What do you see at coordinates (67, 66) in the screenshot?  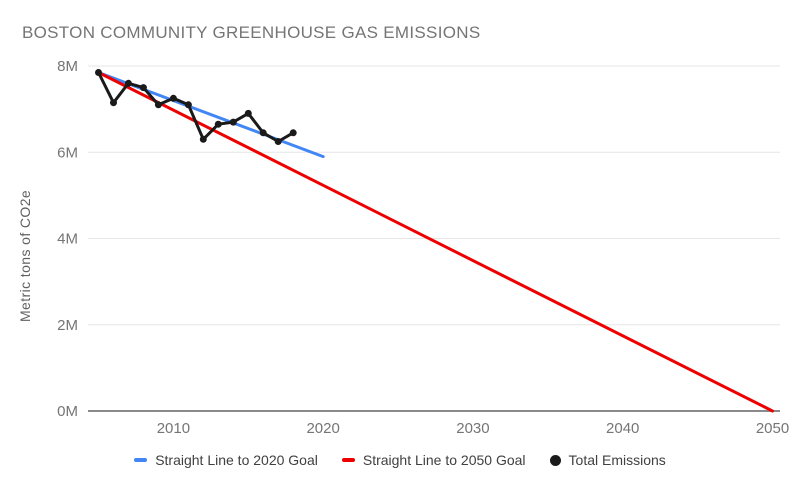 I see `y-tick-label: 8M` at bounding box center [67, 66].